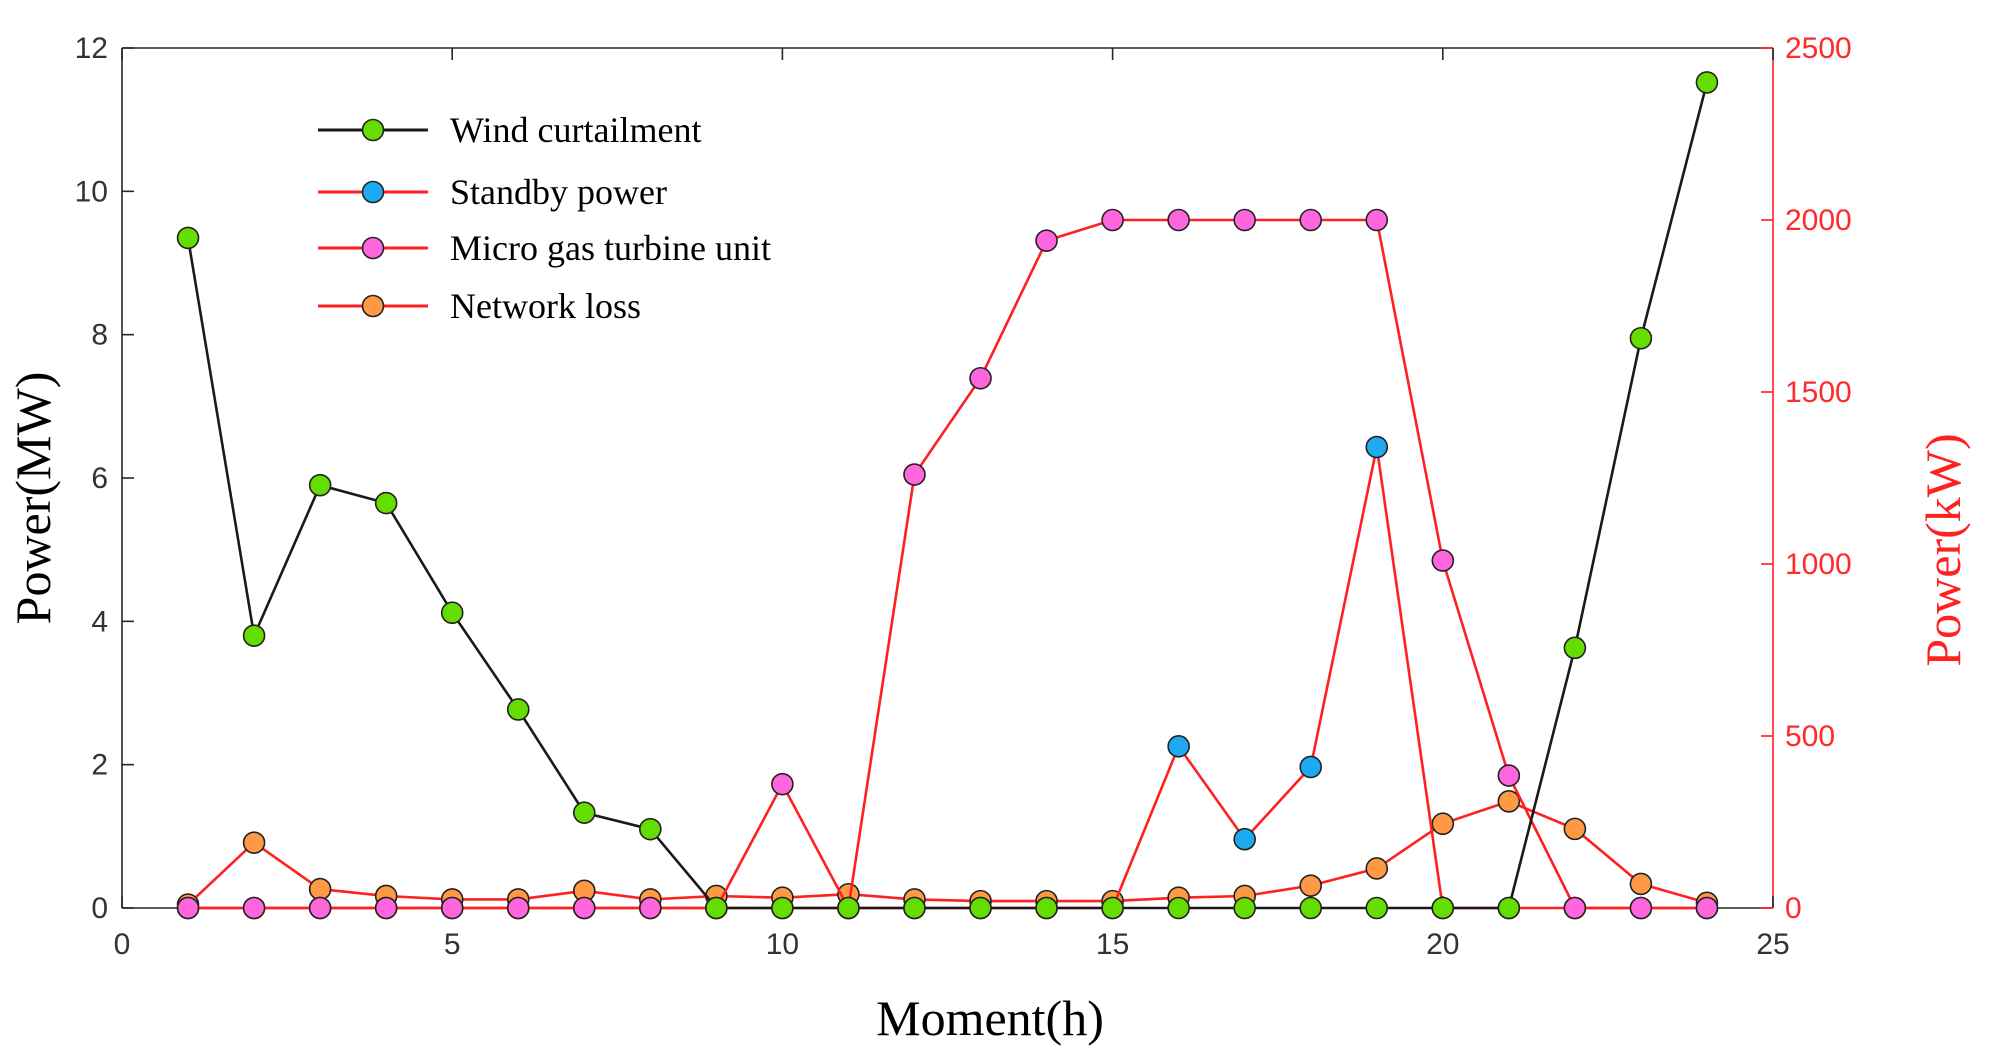  I want to click on x-tick-label: 10, so click(782, 944).